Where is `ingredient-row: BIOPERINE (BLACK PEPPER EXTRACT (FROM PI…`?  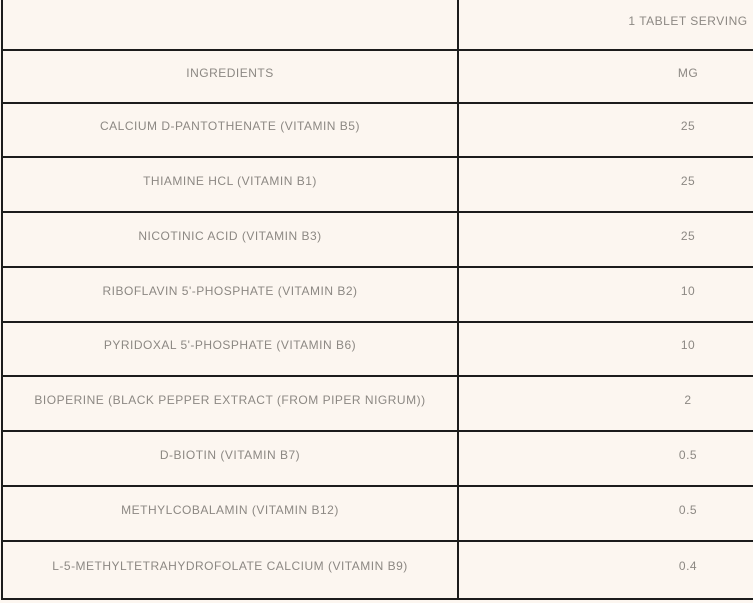
ingredient-row: BIOPERINE (BLACK PEPPER EXTRACT (FROM PI… is located at coordinates (378, 404).